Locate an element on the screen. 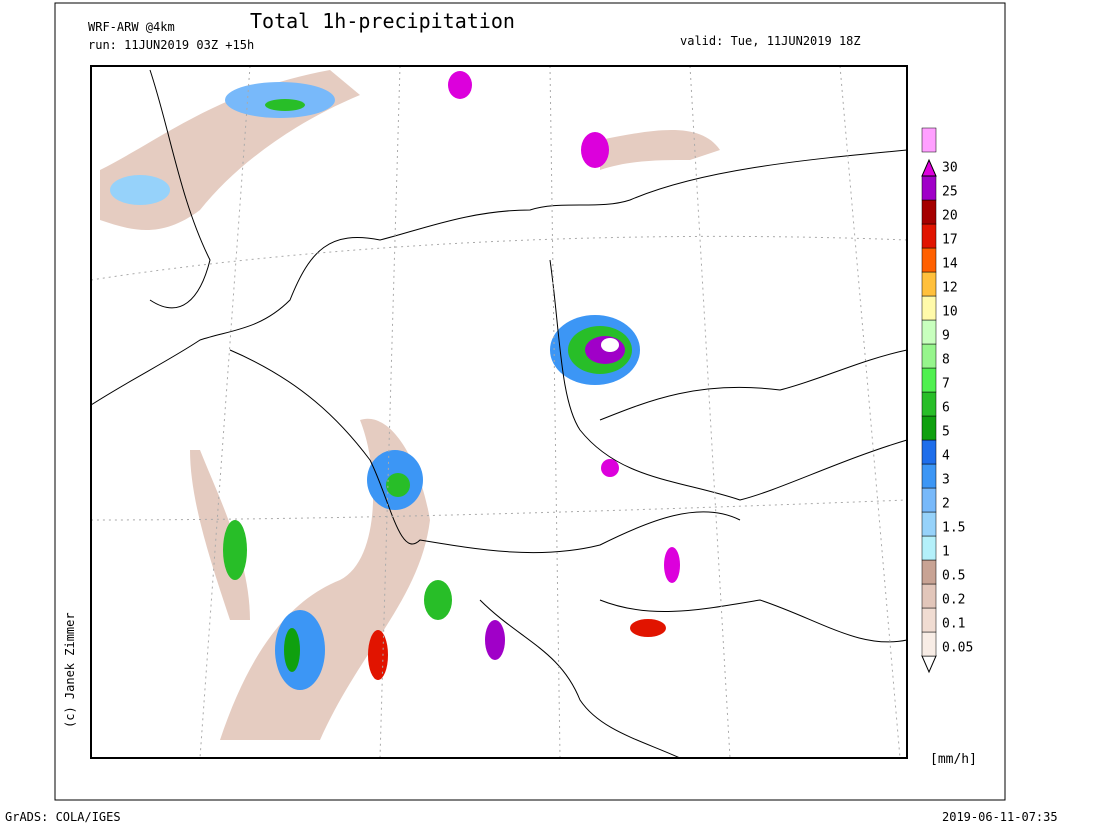  colorbar-label: 3 is located at coordinates (946, 480).